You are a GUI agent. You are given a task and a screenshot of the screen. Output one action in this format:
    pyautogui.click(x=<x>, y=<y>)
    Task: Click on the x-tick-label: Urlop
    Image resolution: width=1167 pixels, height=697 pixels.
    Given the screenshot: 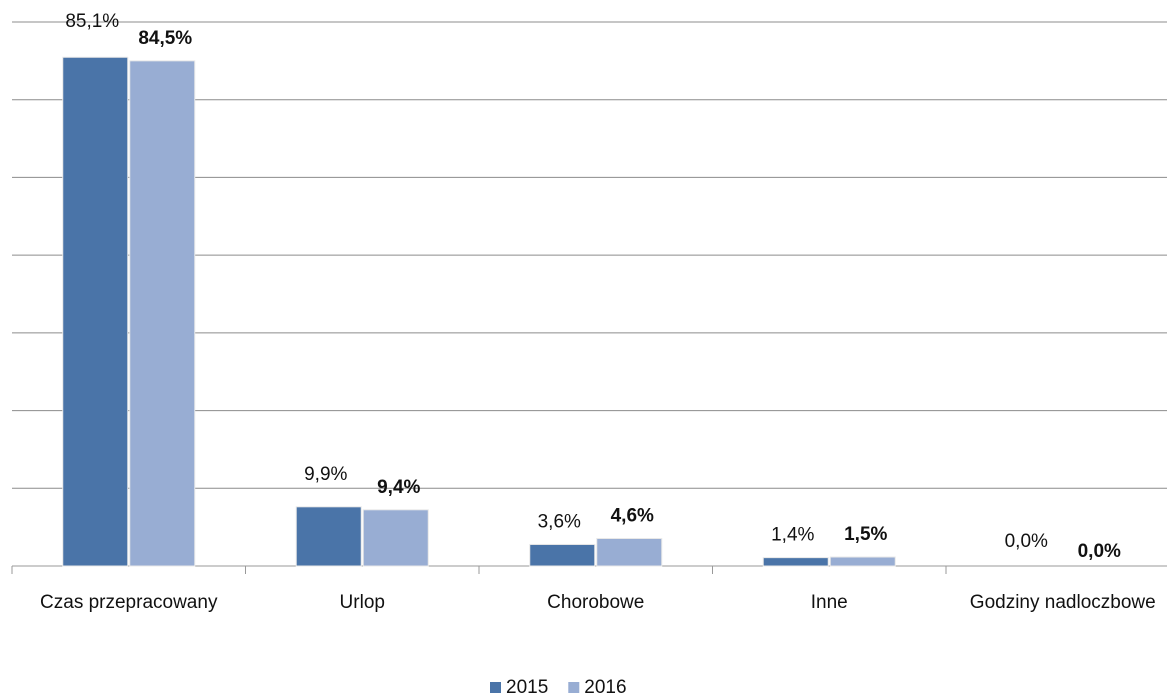 What is the action you would take?
    pyautogui.click(x=362, y=602)
    